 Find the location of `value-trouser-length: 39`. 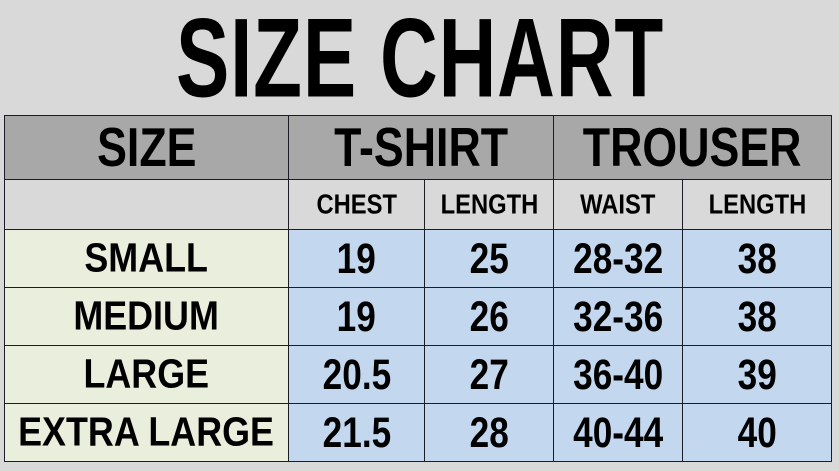

value-trouser-length: 39 is located at coordinates (757, 374).